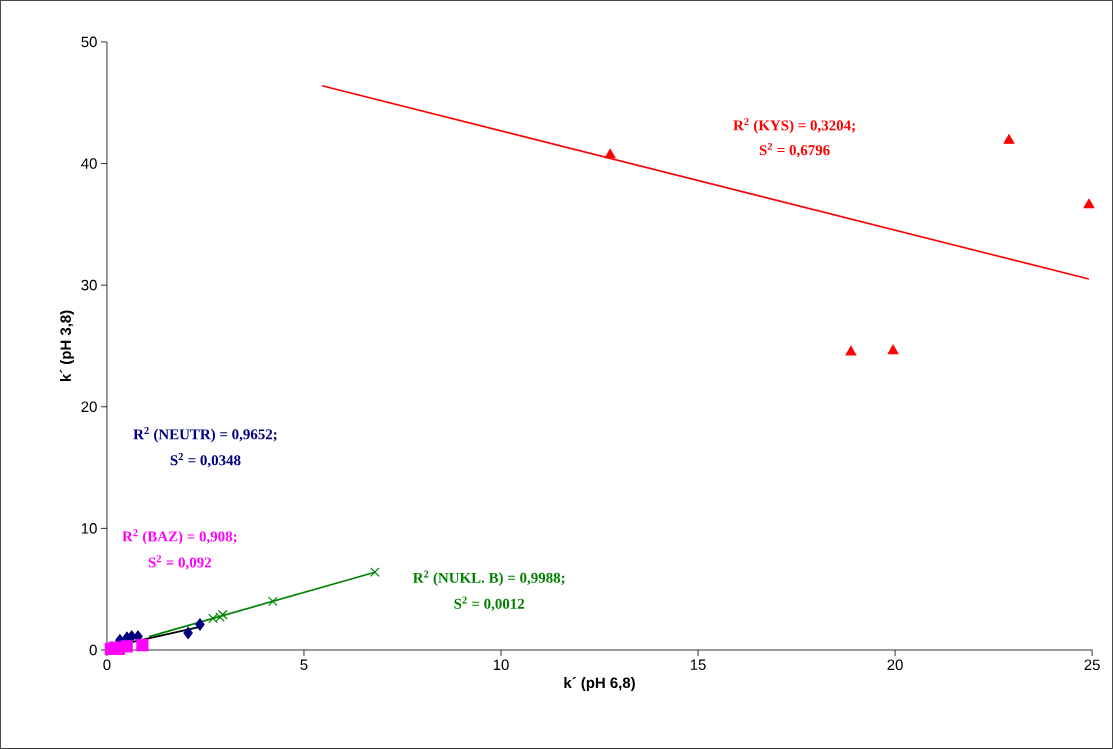  Describe the element at coordinates (1092, 665) in the screenshot. I see `x-tick-label: 25` at that location.